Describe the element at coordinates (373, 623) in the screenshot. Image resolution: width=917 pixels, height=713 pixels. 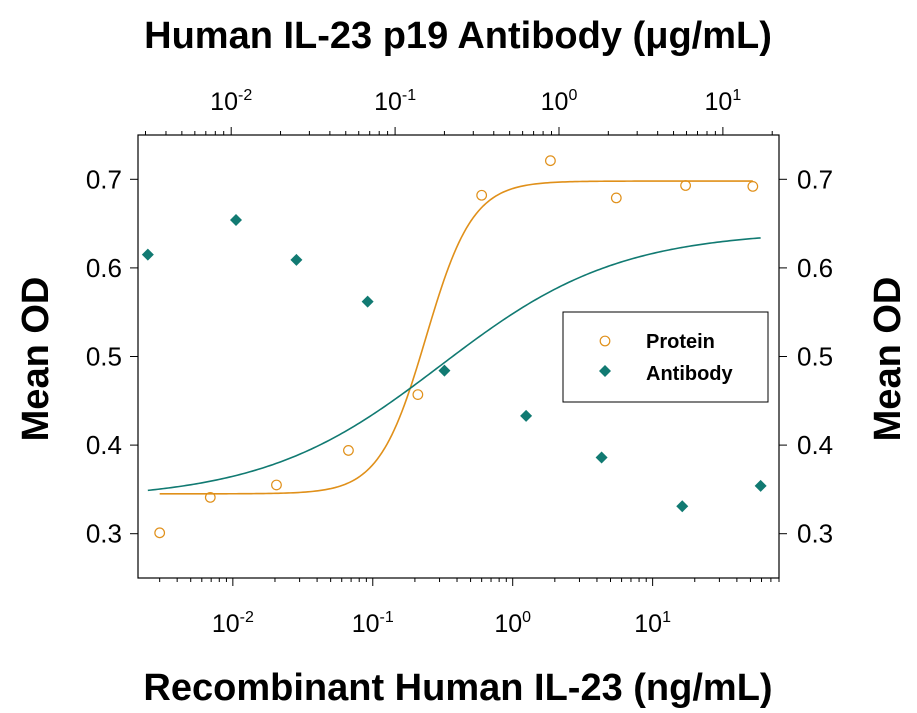
I see `x-bottom-tick-label: 10⁻¹` at that location.